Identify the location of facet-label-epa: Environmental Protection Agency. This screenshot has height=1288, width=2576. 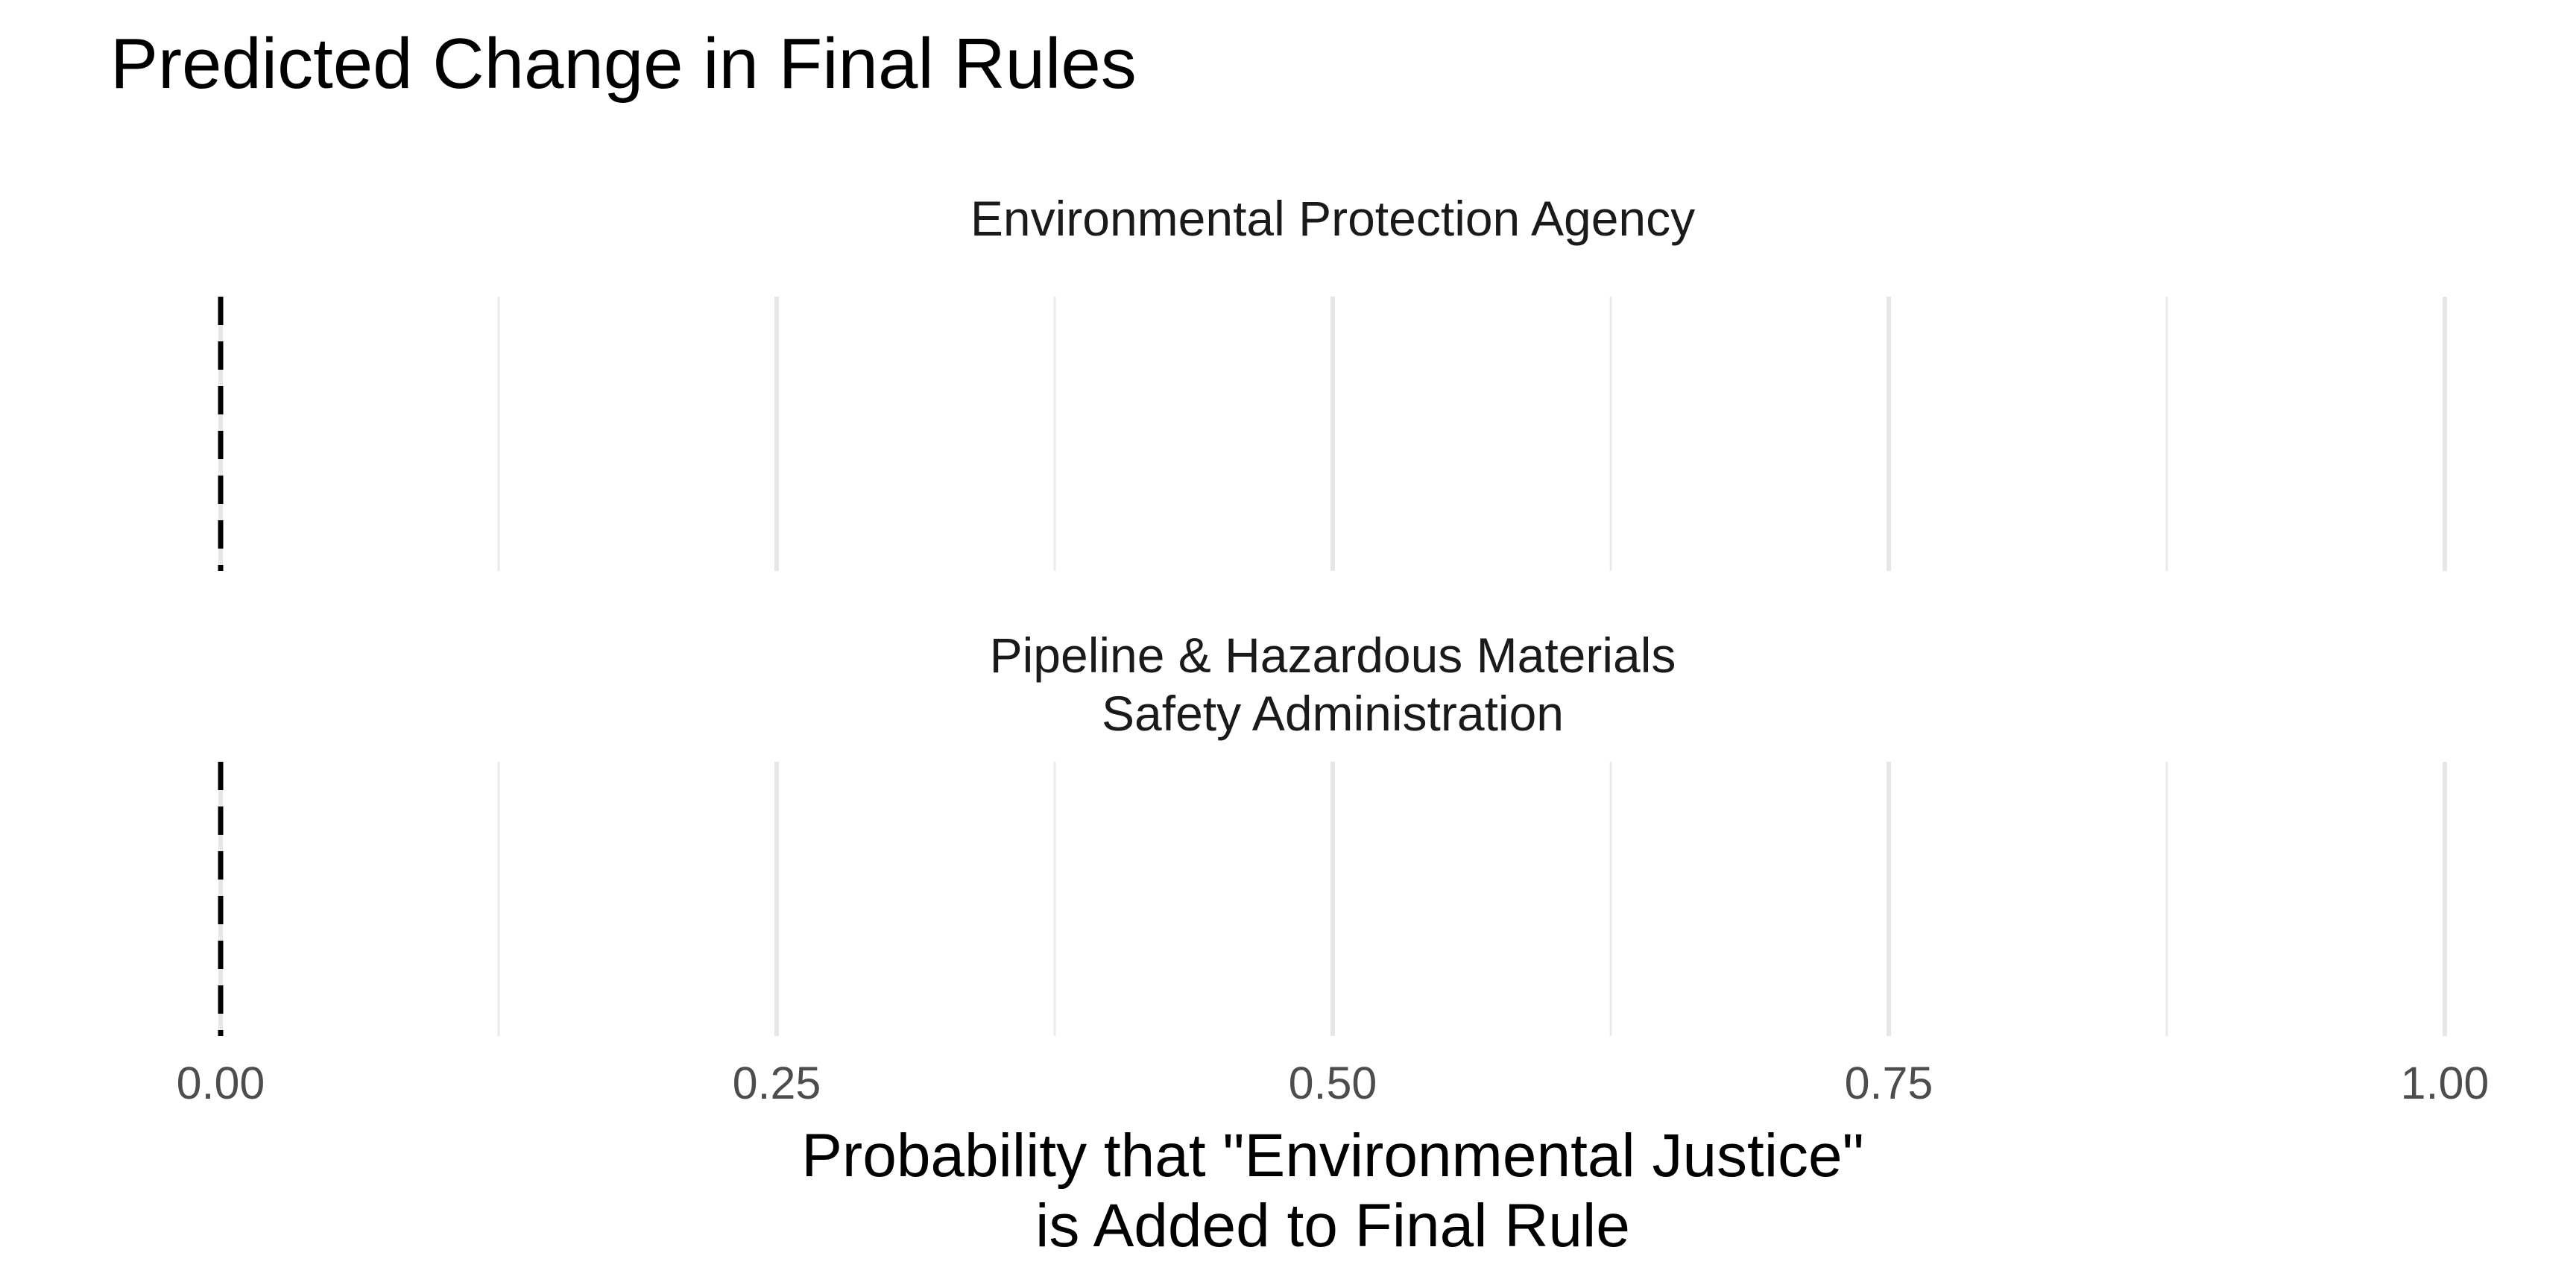
(1332, 218).